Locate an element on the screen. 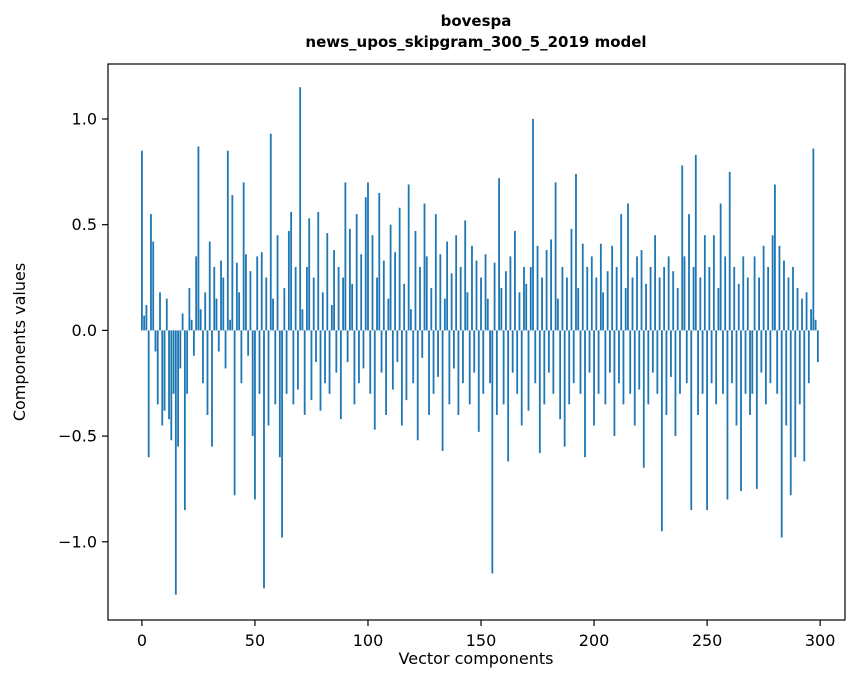  y-tick-label: 1.0 is located at coordinates (84, 118).